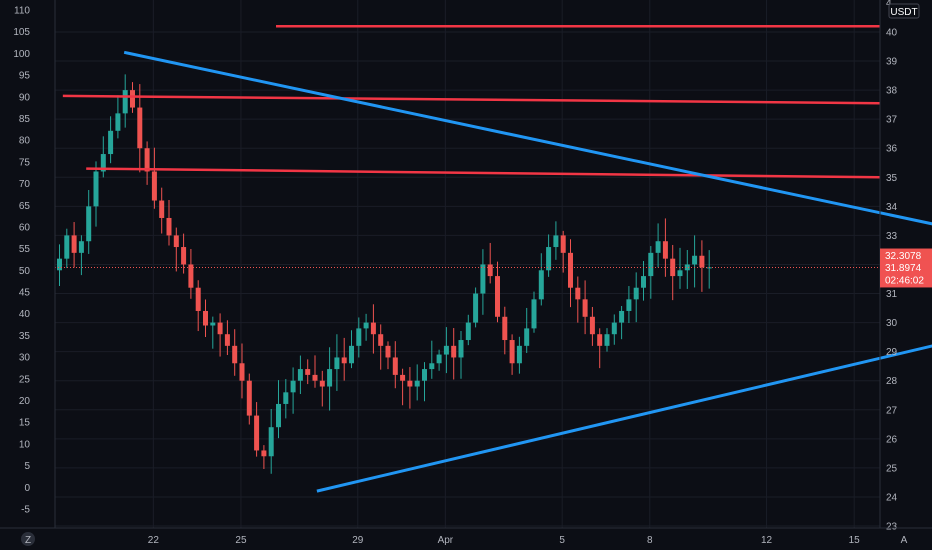 The image size is (932, 550). I want to click on left-tick-label: 50, so click(25, 271).